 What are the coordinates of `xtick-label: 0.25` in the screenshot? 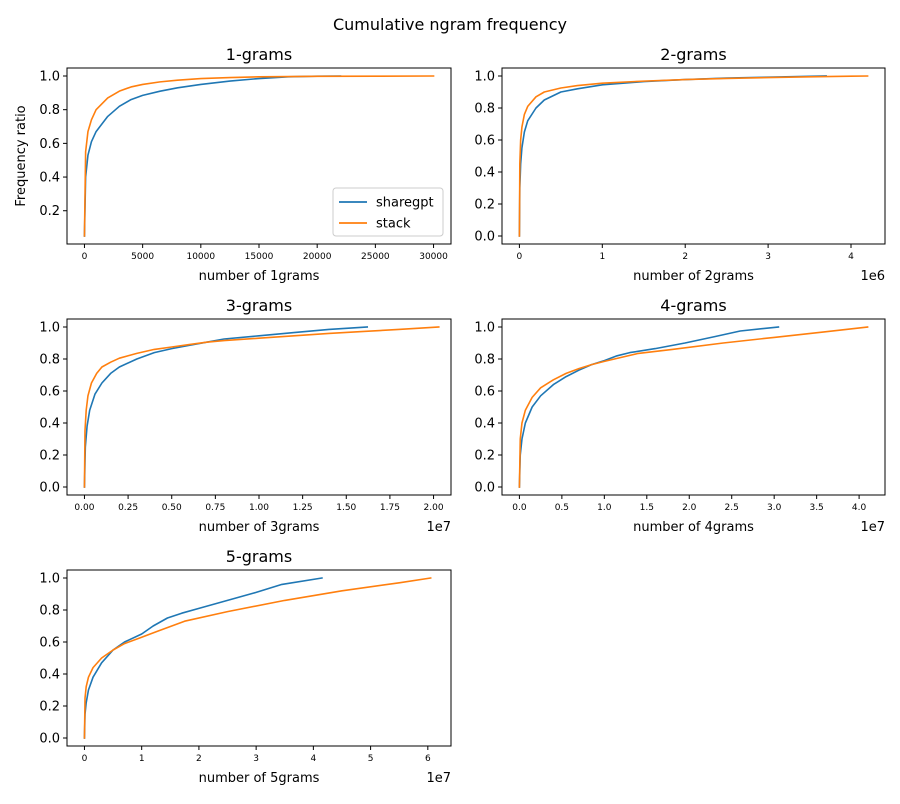 It's located at (128, 508).